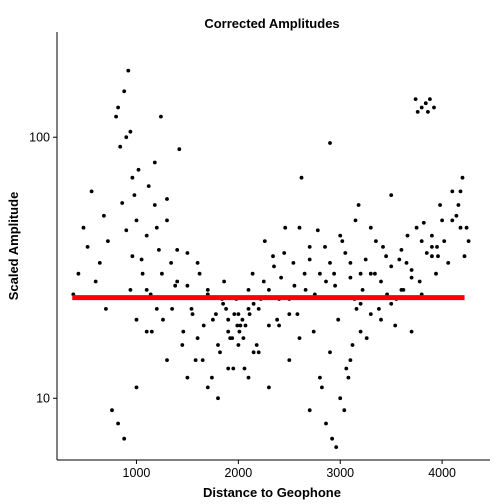  What do you see at coordinates (272, 492) in the screenshot?
I see `x-axis-title: Distance to Geophone` at bounding box center [272, 492].